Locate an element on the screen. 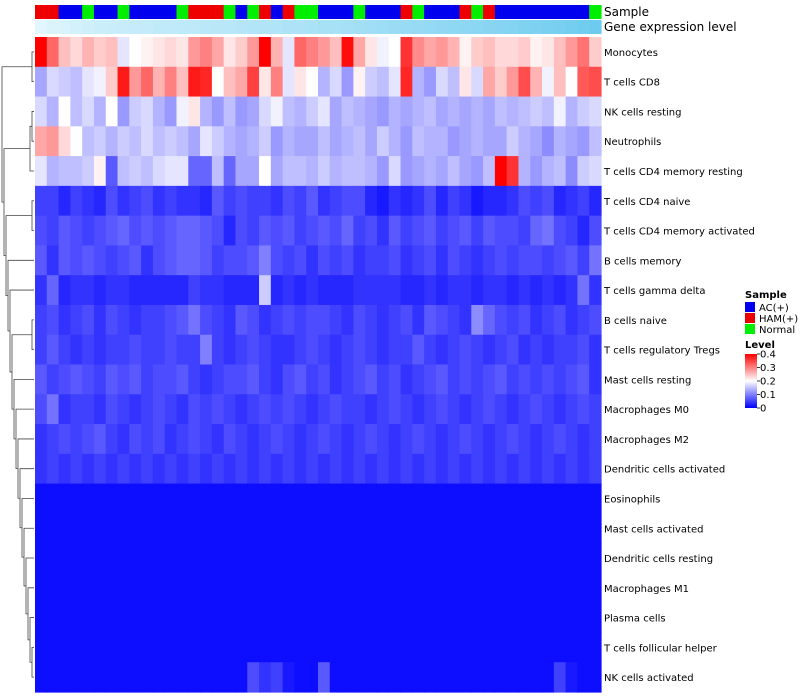 This screenshot has width=800, height=700. sample-legend-title: Sample is located at coordinates (766, 295).